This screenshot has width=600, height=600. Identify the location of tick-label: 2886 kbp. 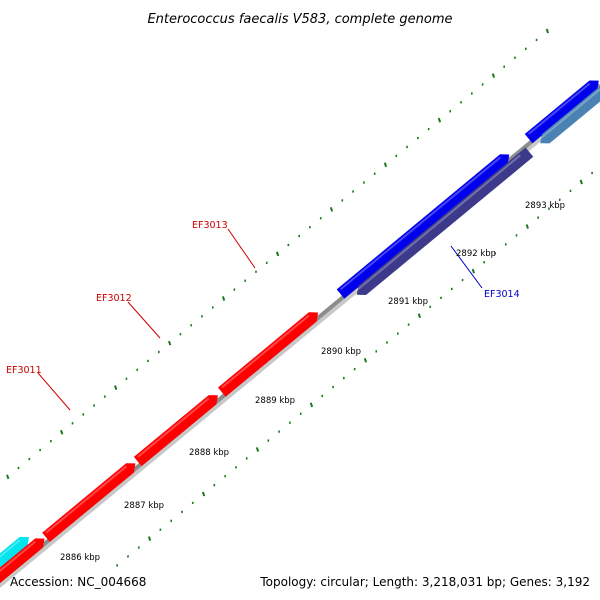
(80, 558).